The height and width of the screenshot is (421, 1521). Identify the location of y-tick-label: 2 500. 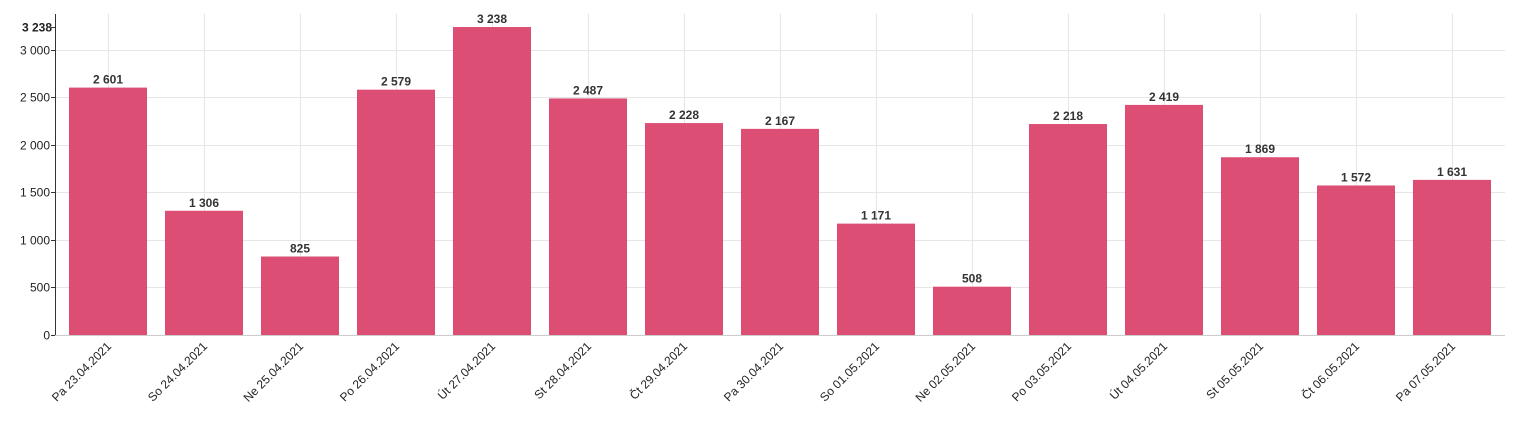
(35, 98).